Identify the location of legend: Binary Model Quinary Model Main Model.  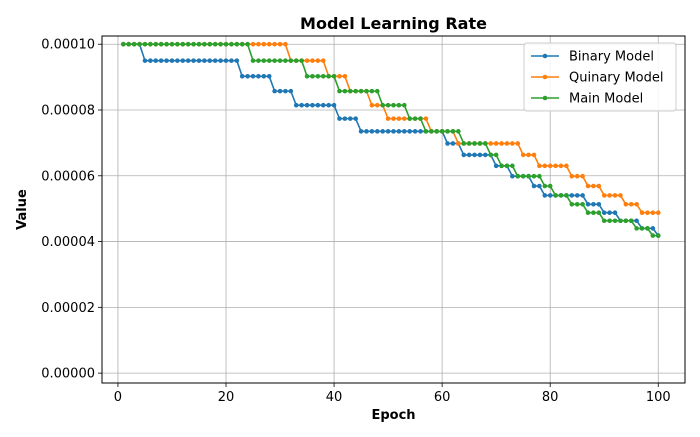
(600, 77).